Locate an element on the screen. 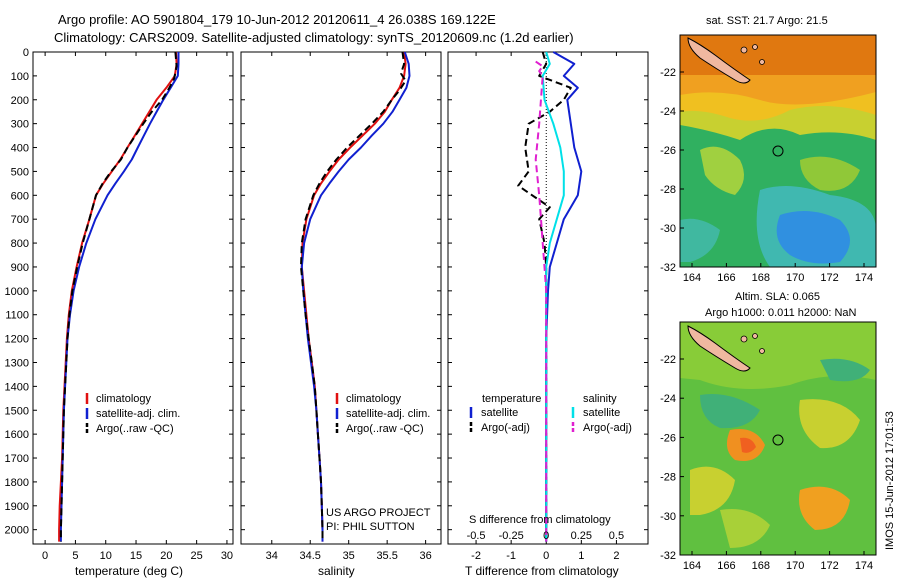 This screenshot has width=900, height=580. depth-tick-label: 900 is located at coordinates (20, 268).